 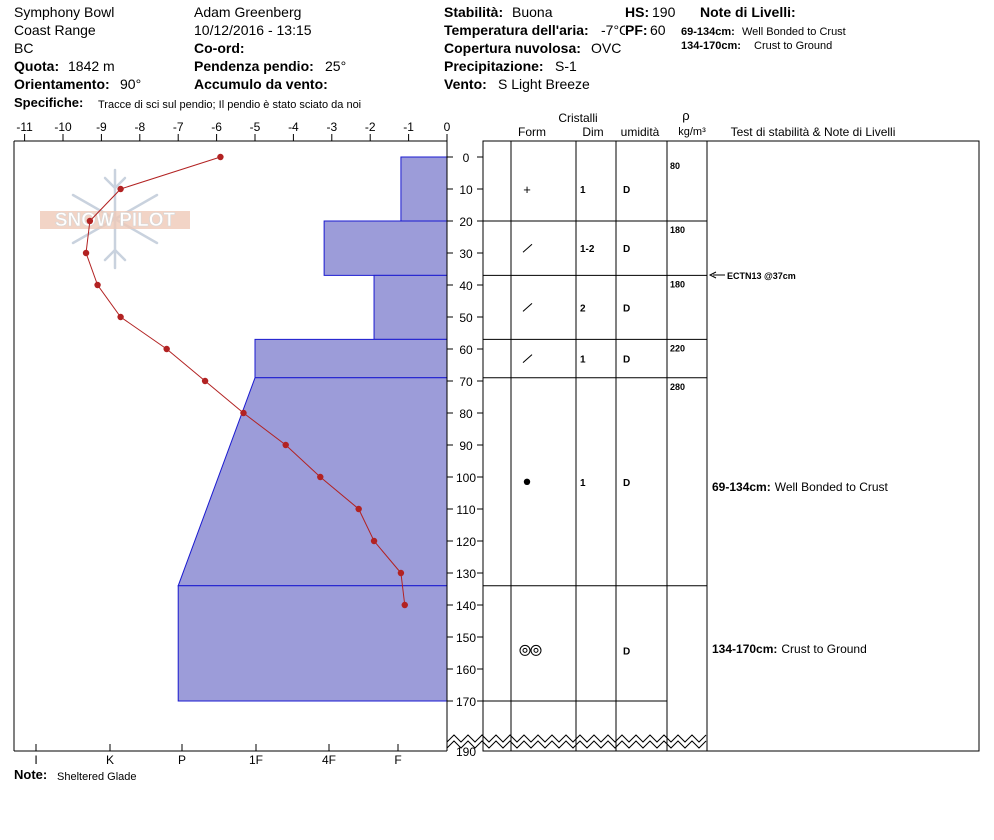 I want to click on note2: 134-170cm: Crust to Ground, so click(x=789, y=649).